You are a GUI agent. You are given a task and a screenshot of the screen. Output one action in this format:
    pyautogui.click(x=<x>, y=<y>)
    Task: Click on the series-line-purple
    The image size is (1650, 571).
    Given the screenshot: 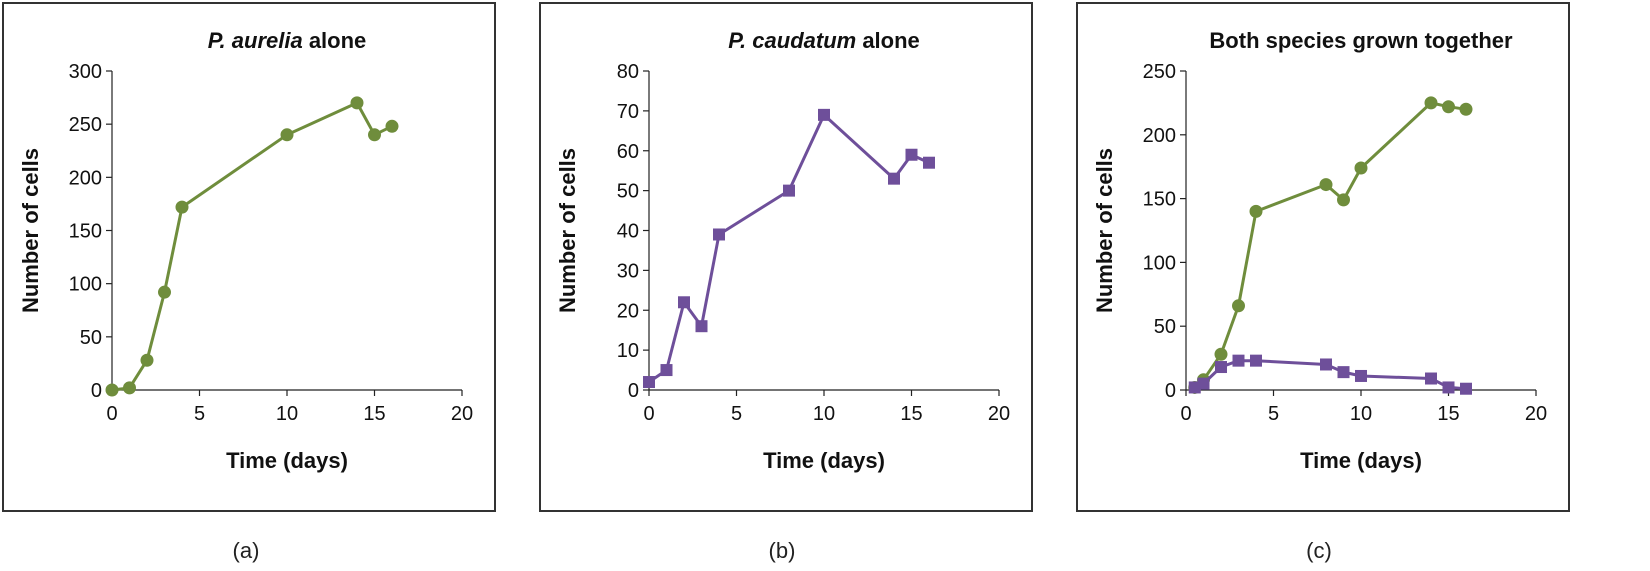 What is the action you would take?
    pyautogui.click(x=789, y=248)
    